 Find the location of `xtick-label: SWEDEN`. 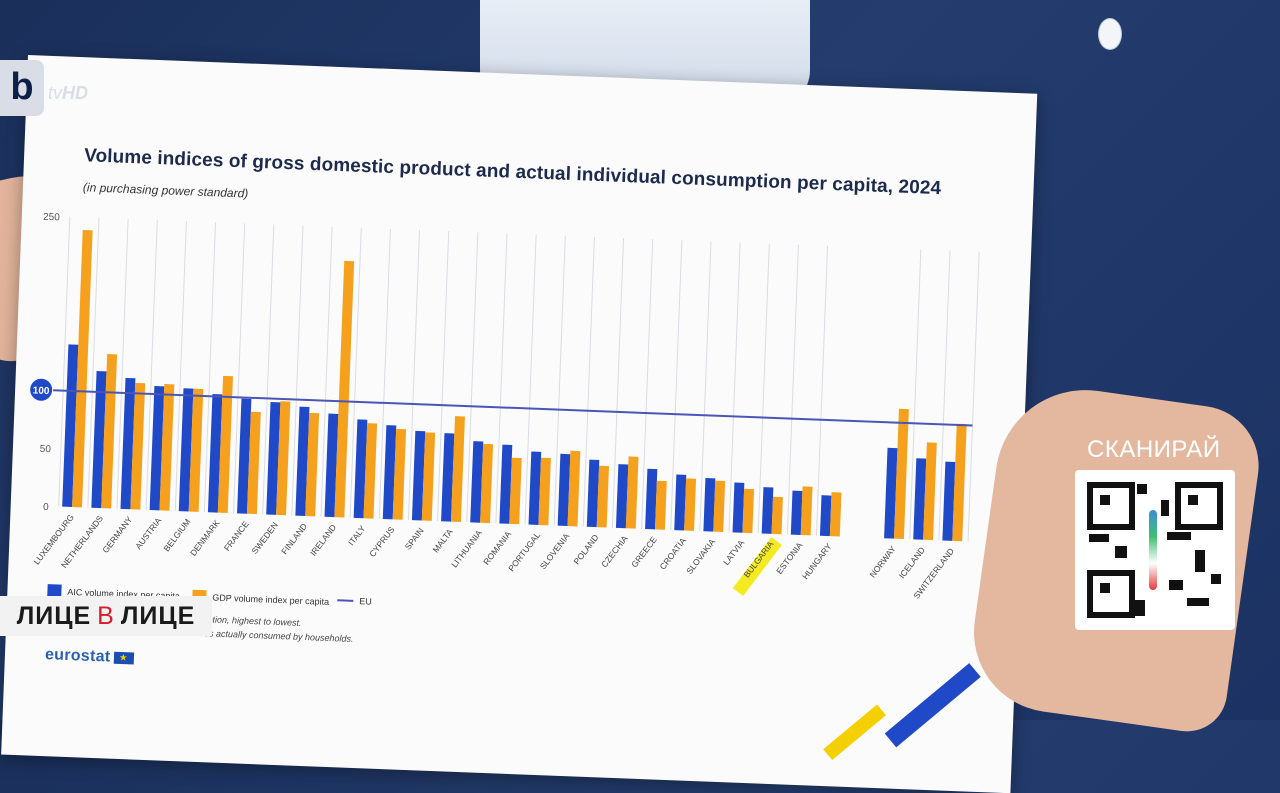

xtick-label: SWEDEN is located at coordinates (264, 538).